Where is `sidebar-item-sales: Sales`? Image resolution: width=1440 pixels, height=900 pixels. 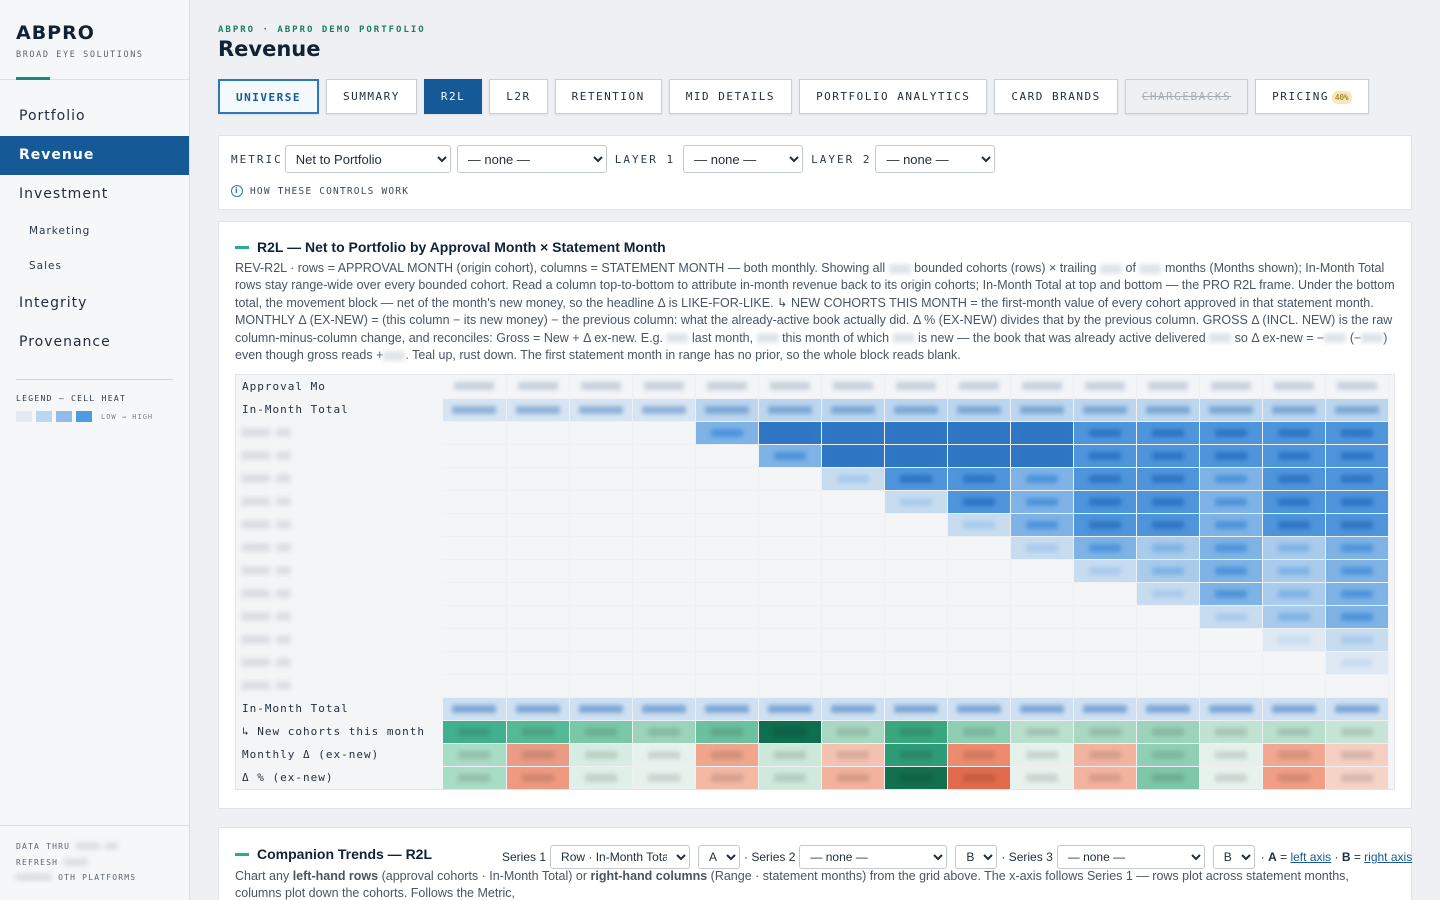
sidebar-item-sales: Sales is located at coordinates (45, 266).